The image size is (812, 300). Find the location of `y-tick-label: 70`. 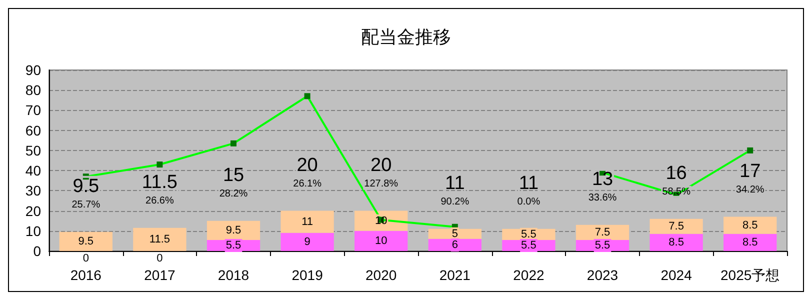

y-tick-label: 70 is located at coordinates (33, 110).